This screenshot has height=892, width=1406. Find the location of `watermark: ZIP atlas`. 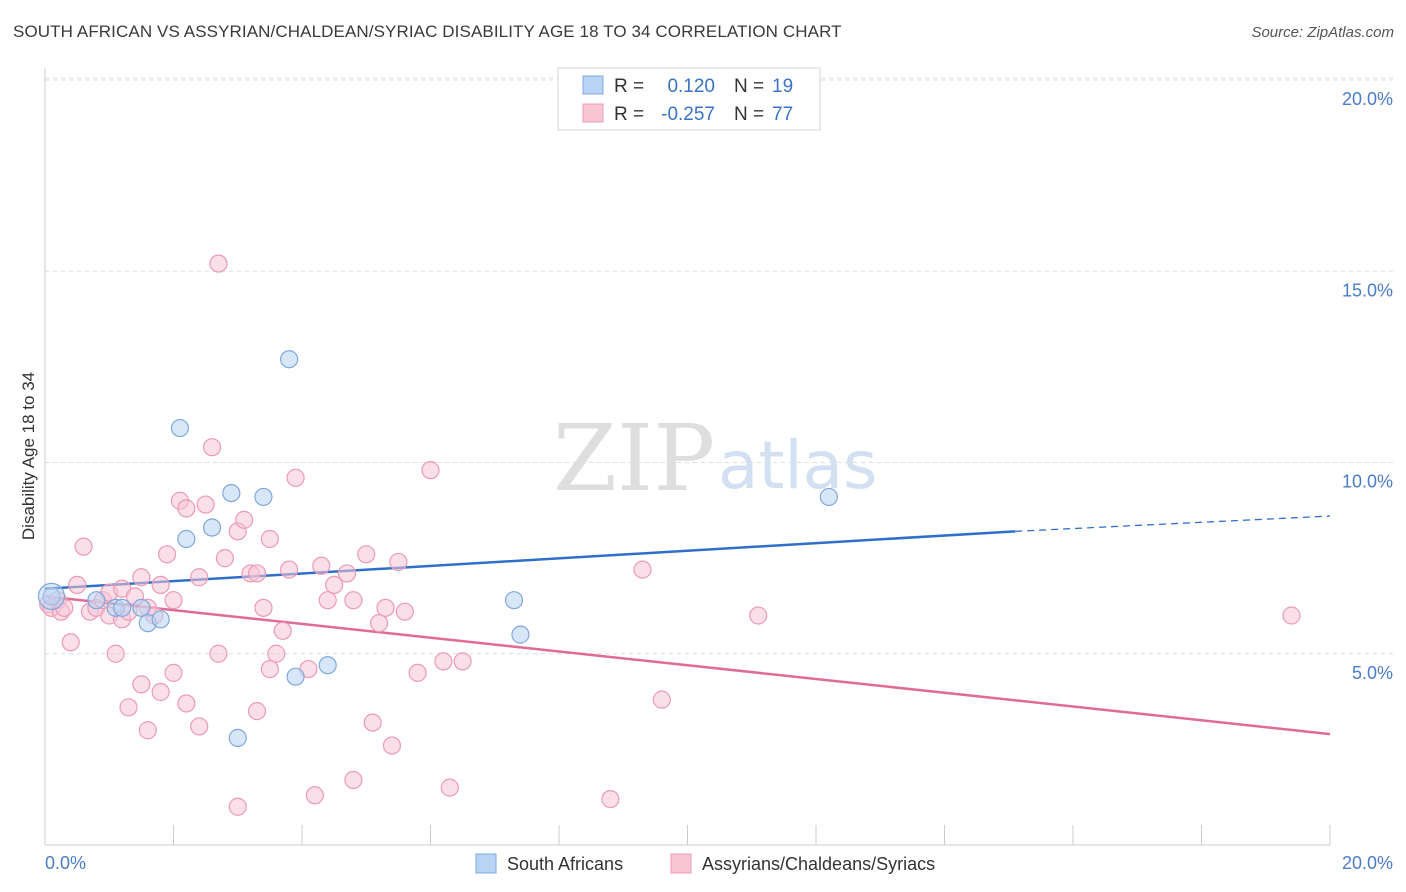

watermark: ZIP atlas is located at coordinates (715, 458).